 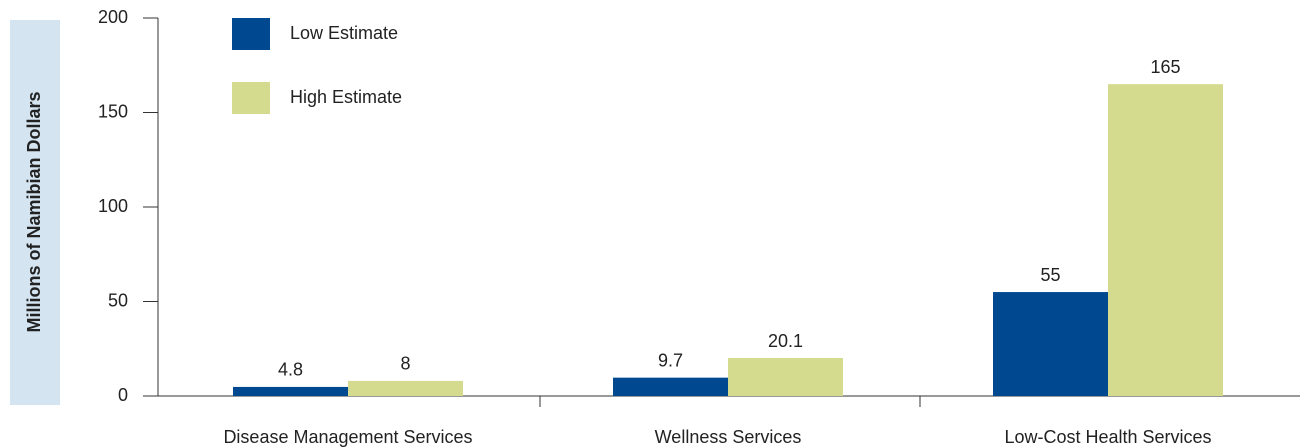 What do you see at coordinates (113, 206) in the screenshot?
I see `y-tick-label: 100` at bounding box center [113, 206].